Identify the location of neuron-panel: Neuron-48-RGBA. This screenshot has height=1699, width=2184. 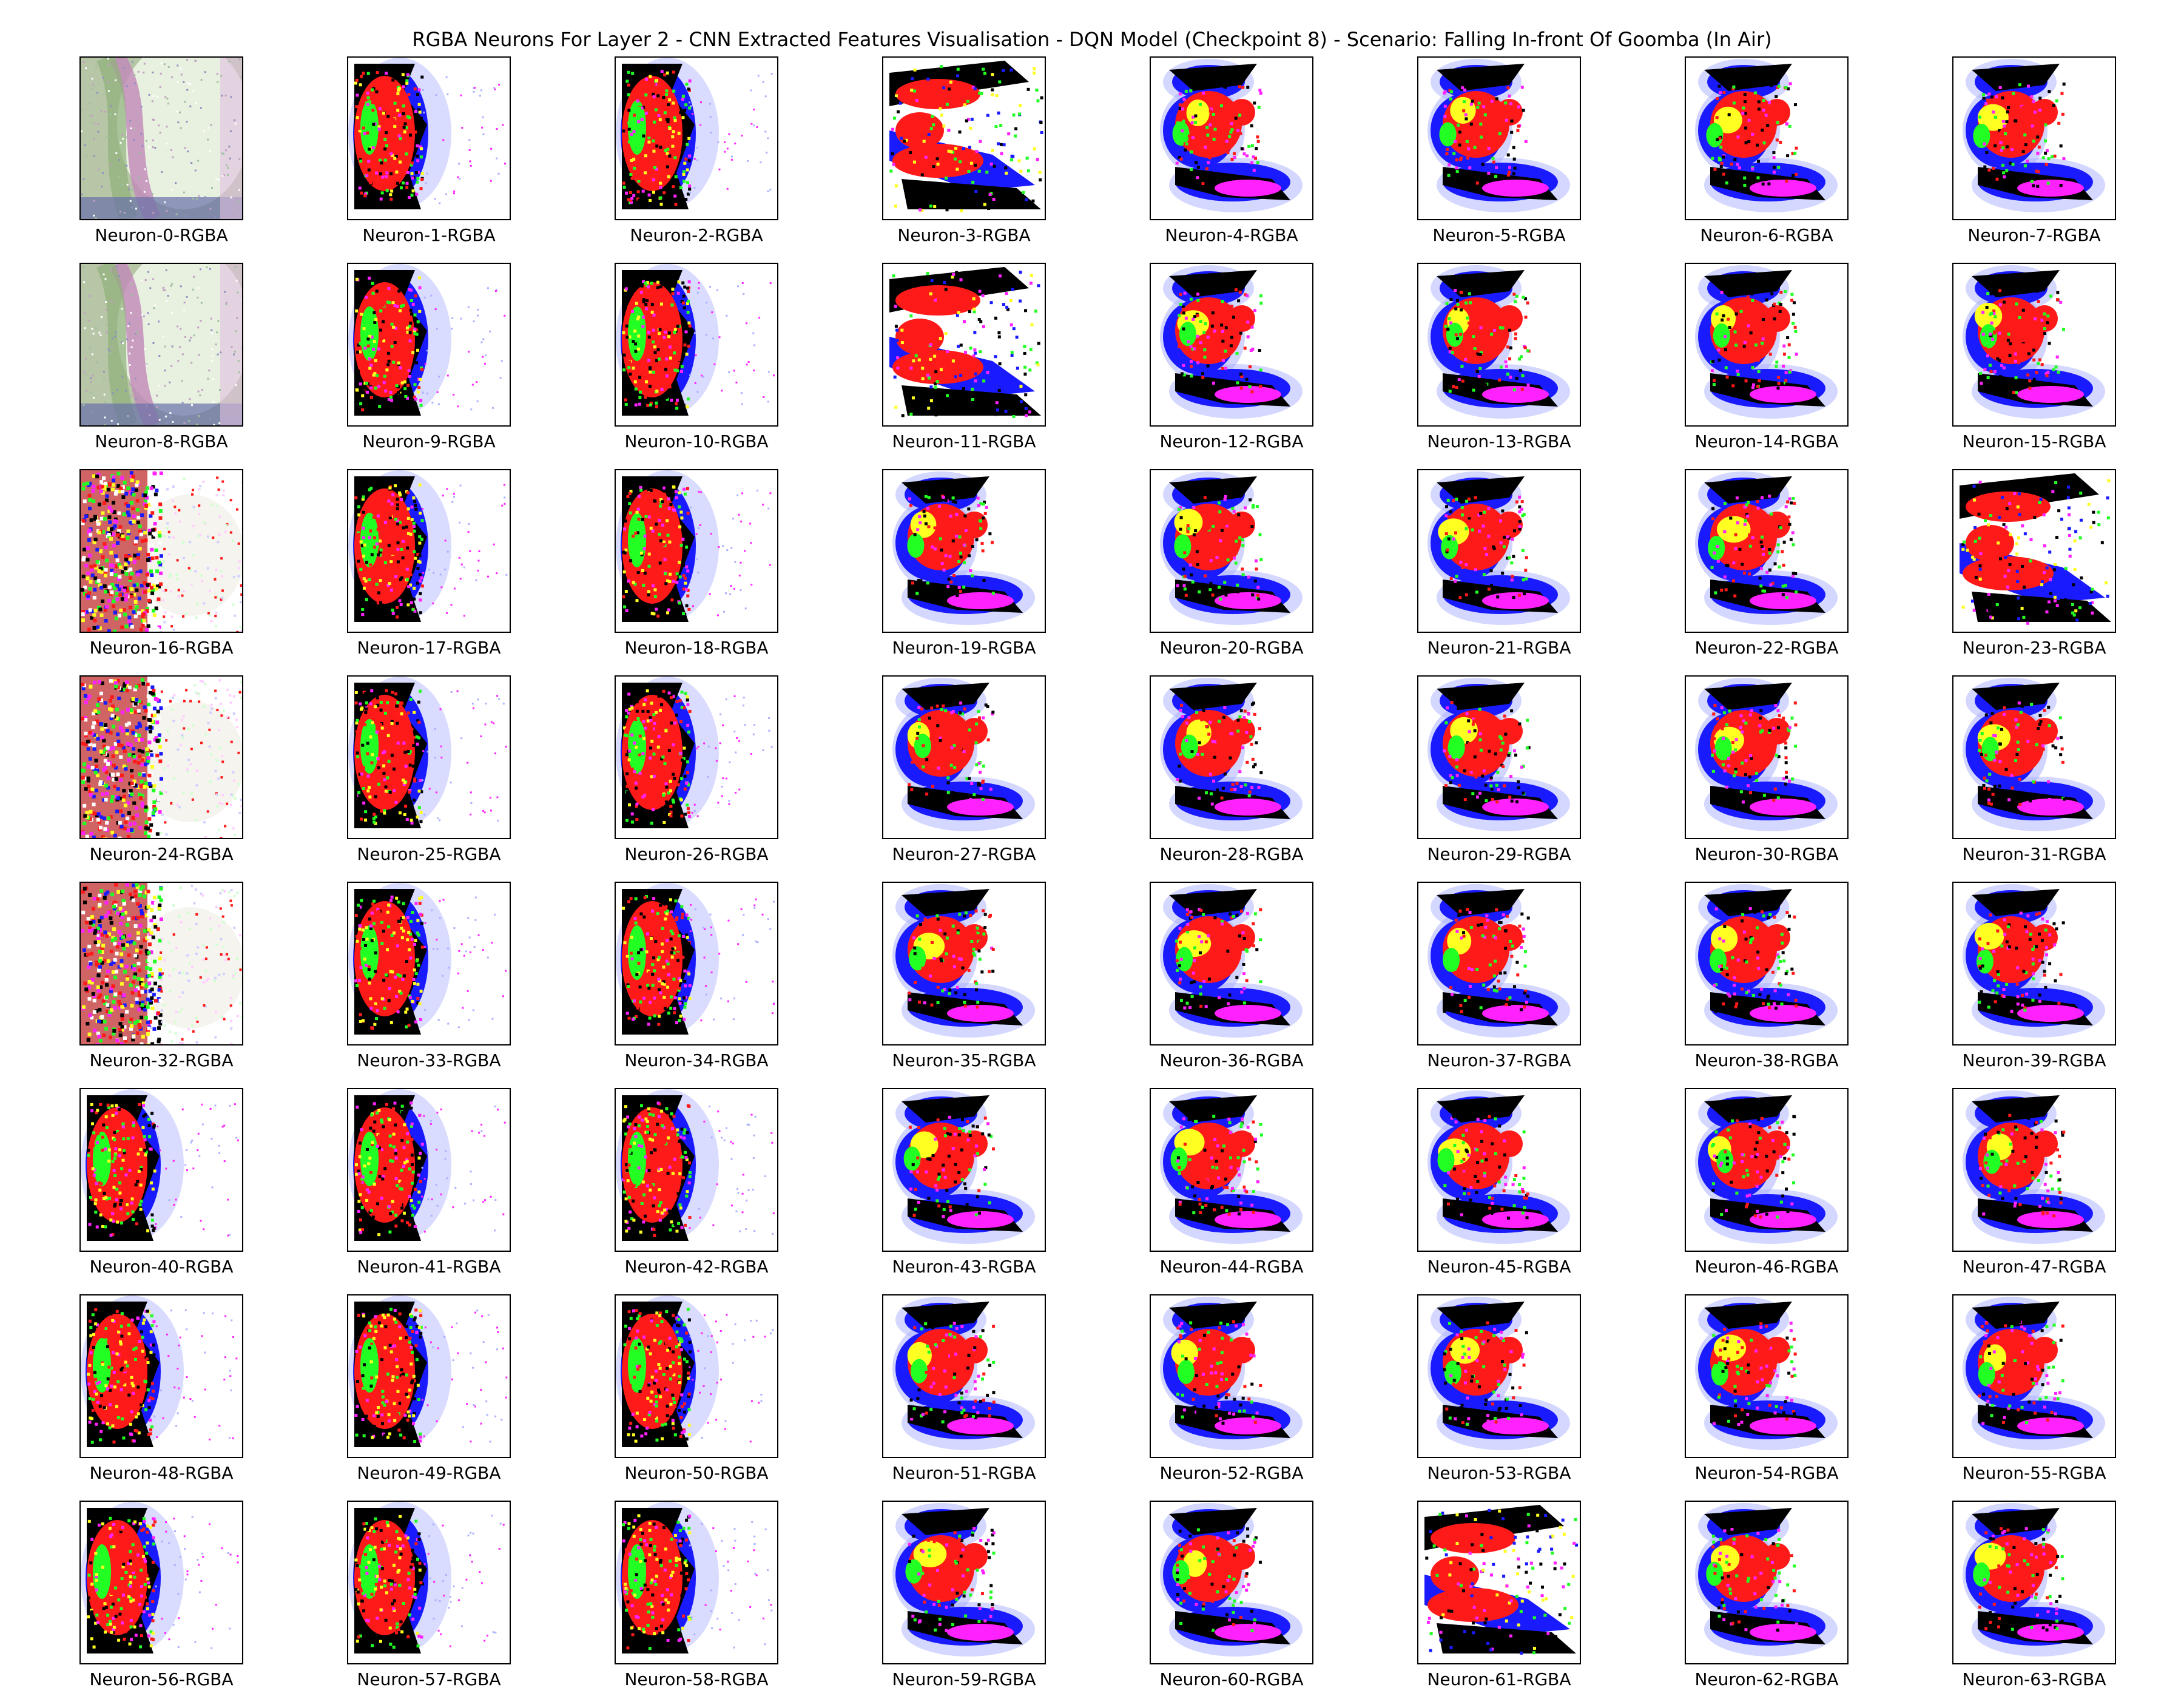
(161, 1388).